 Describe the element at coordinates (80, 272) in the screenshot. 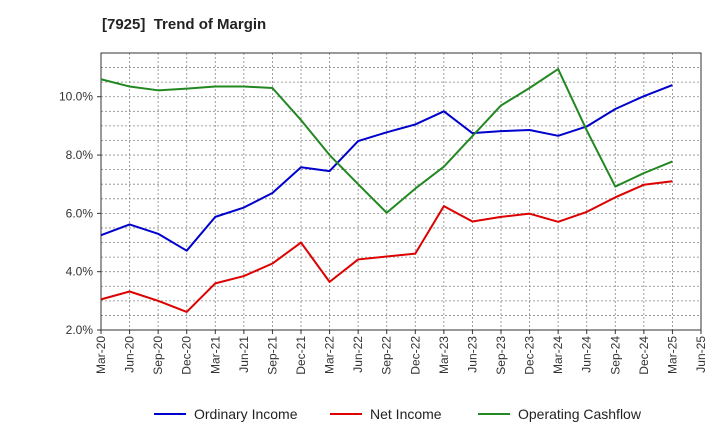

I see `y-tick-label: 4.0%` at that location.